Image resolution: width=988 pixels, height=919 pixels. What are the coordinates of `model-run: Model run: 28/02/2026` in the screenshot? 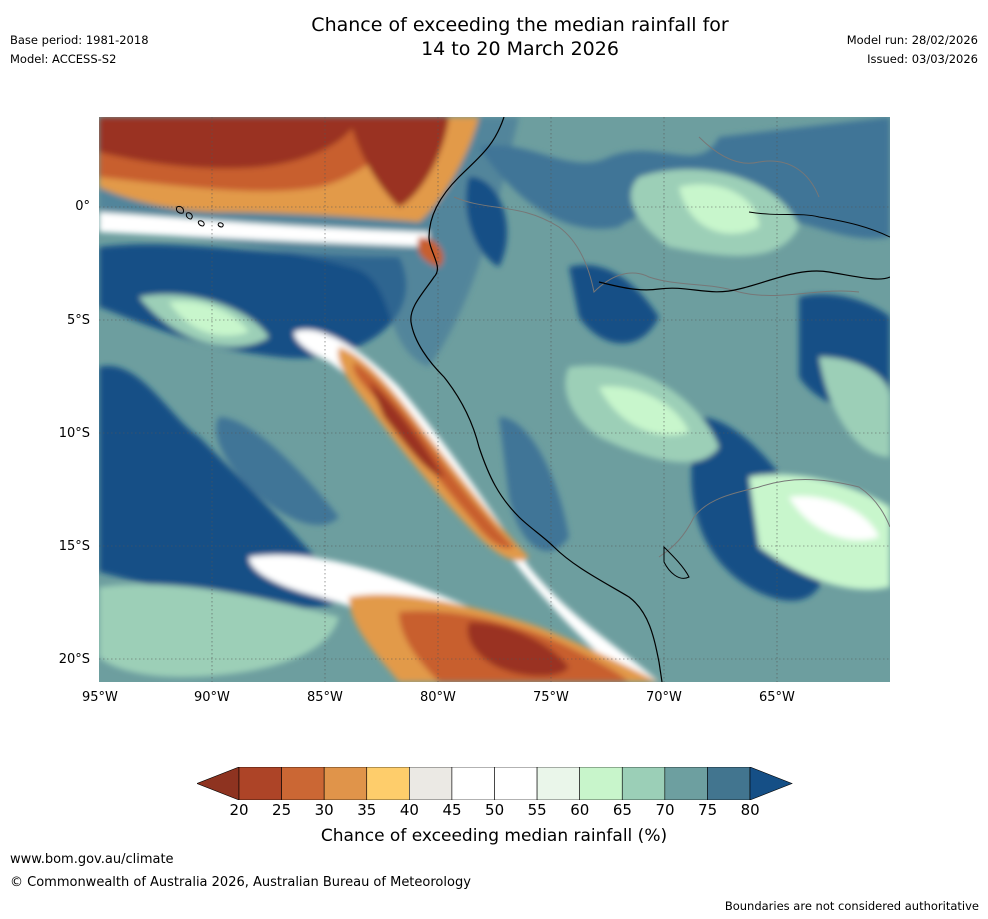 It's located at (912, 40).